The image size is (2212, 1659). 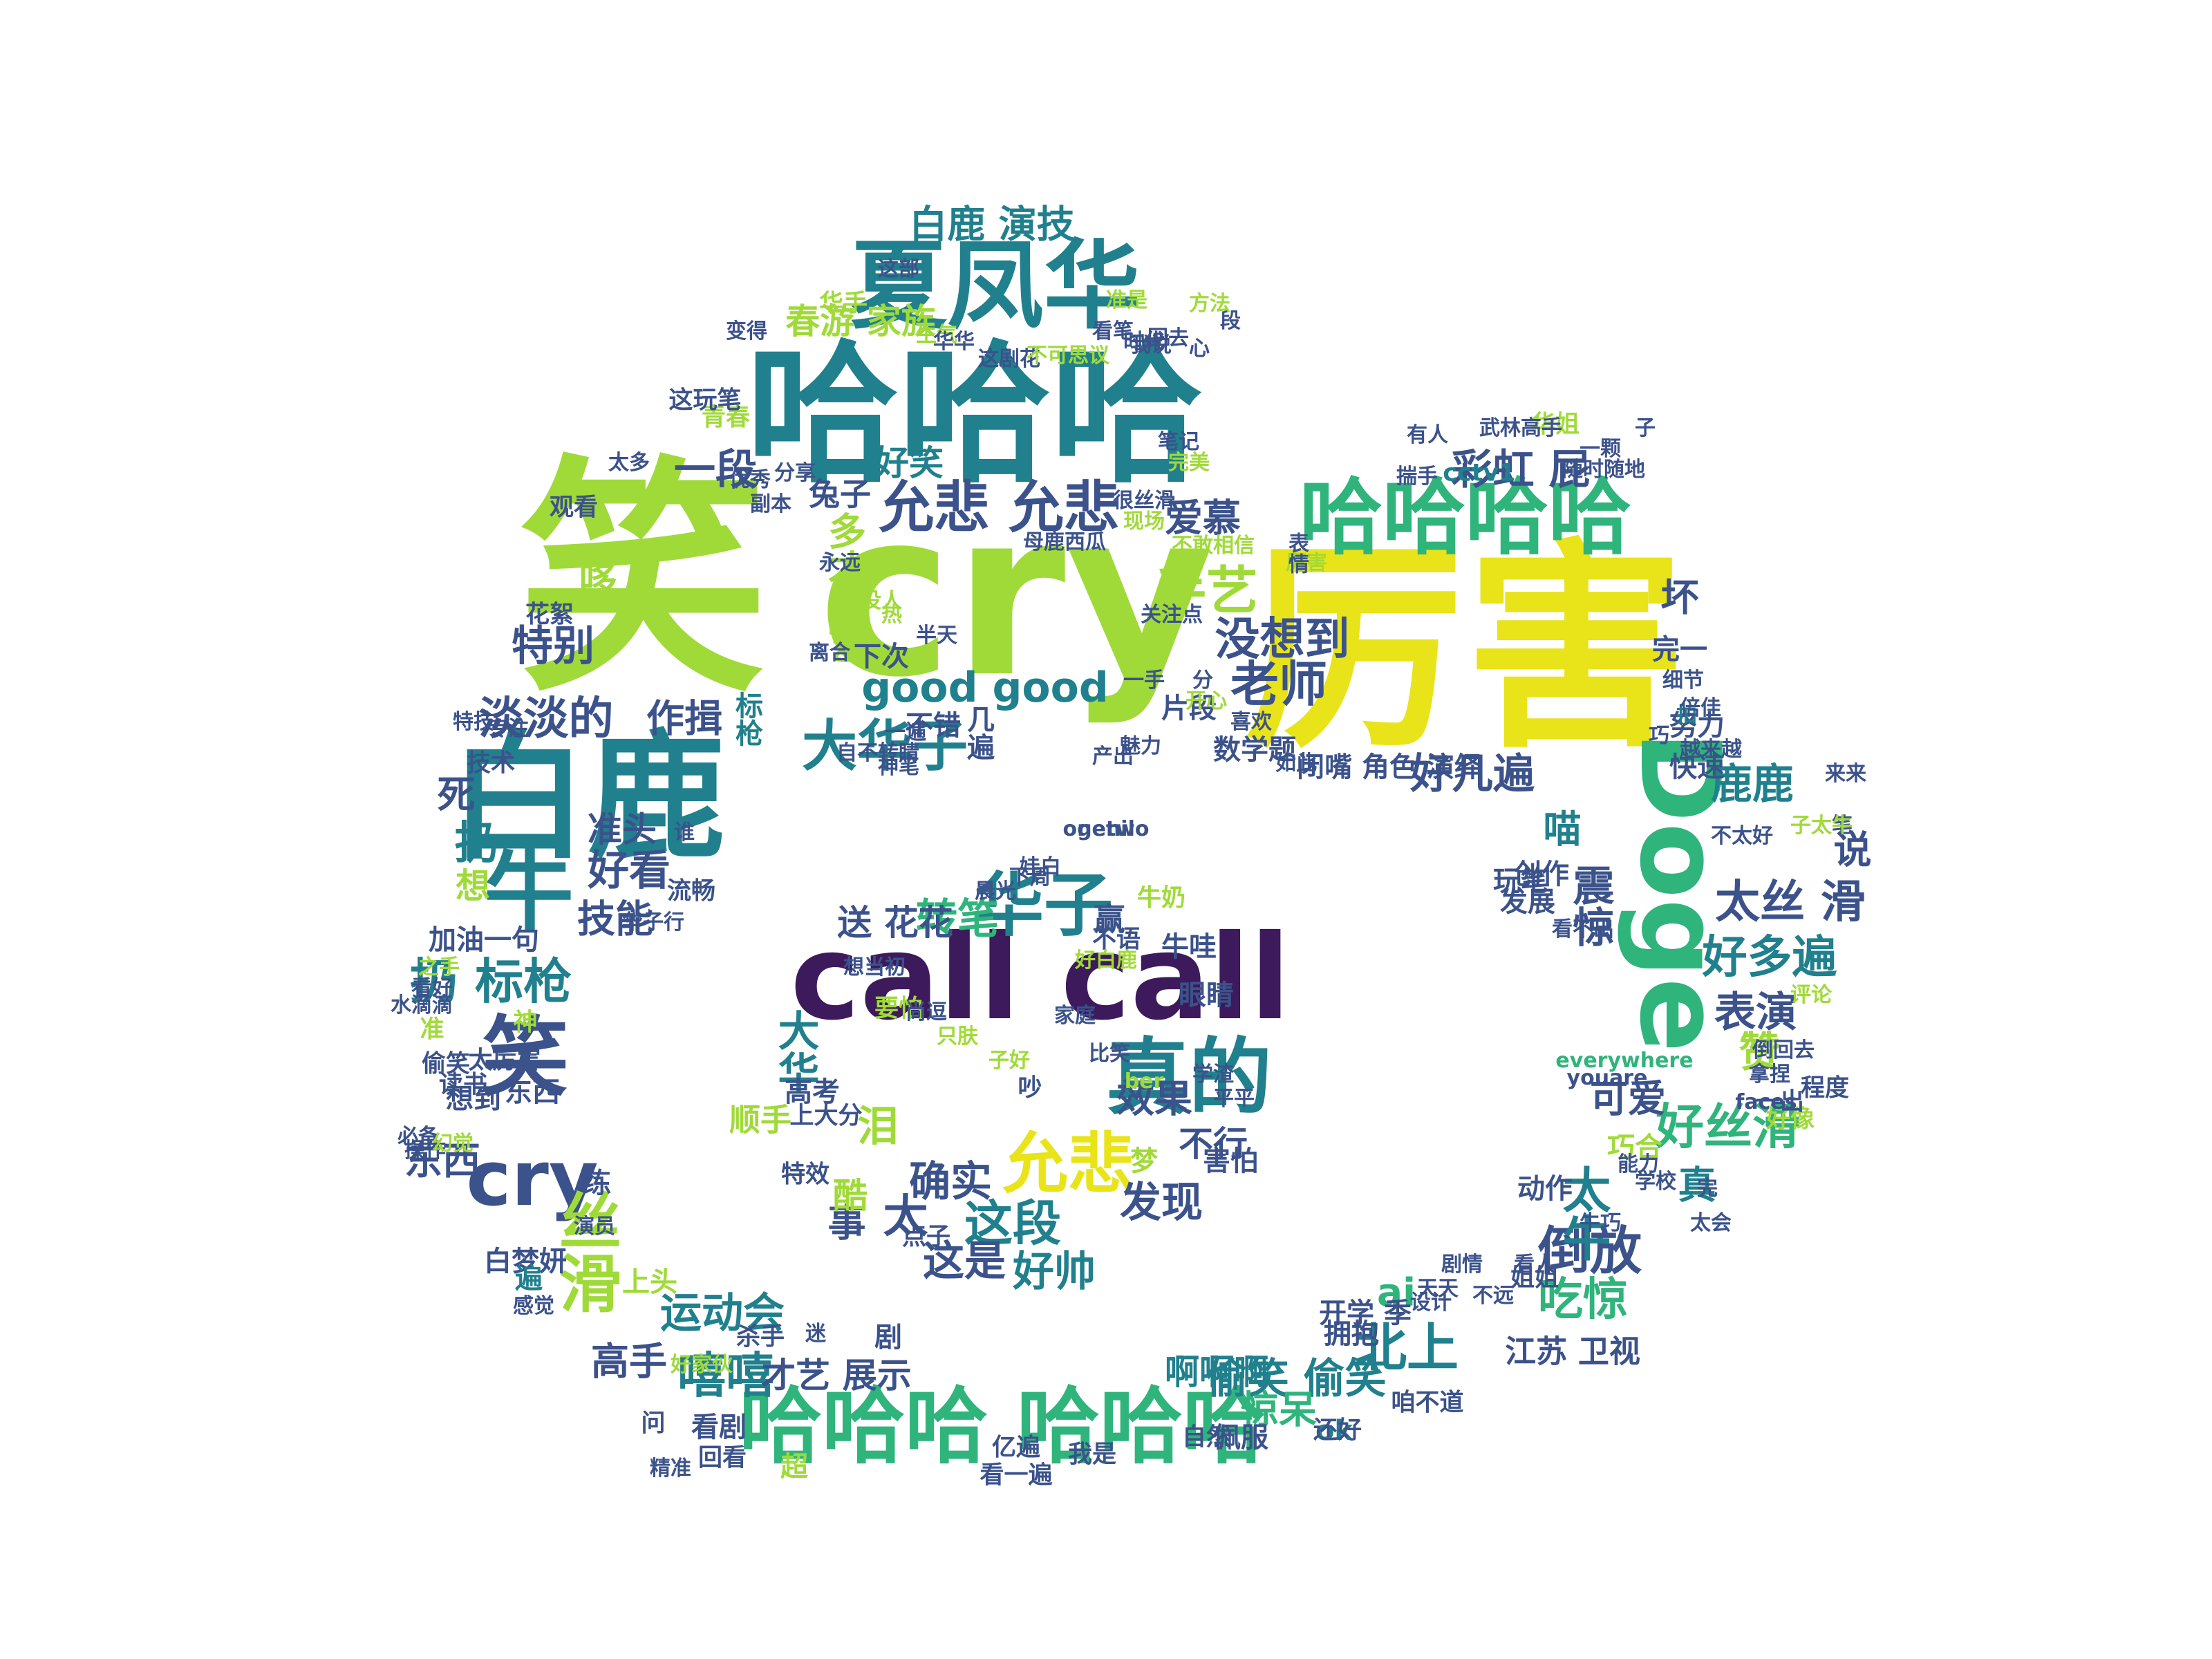 What do you see at coordinates (1535, 1278) in the screenshot?
I see `cloud-word: 姐姐` at bounding box center [1535, 1278].